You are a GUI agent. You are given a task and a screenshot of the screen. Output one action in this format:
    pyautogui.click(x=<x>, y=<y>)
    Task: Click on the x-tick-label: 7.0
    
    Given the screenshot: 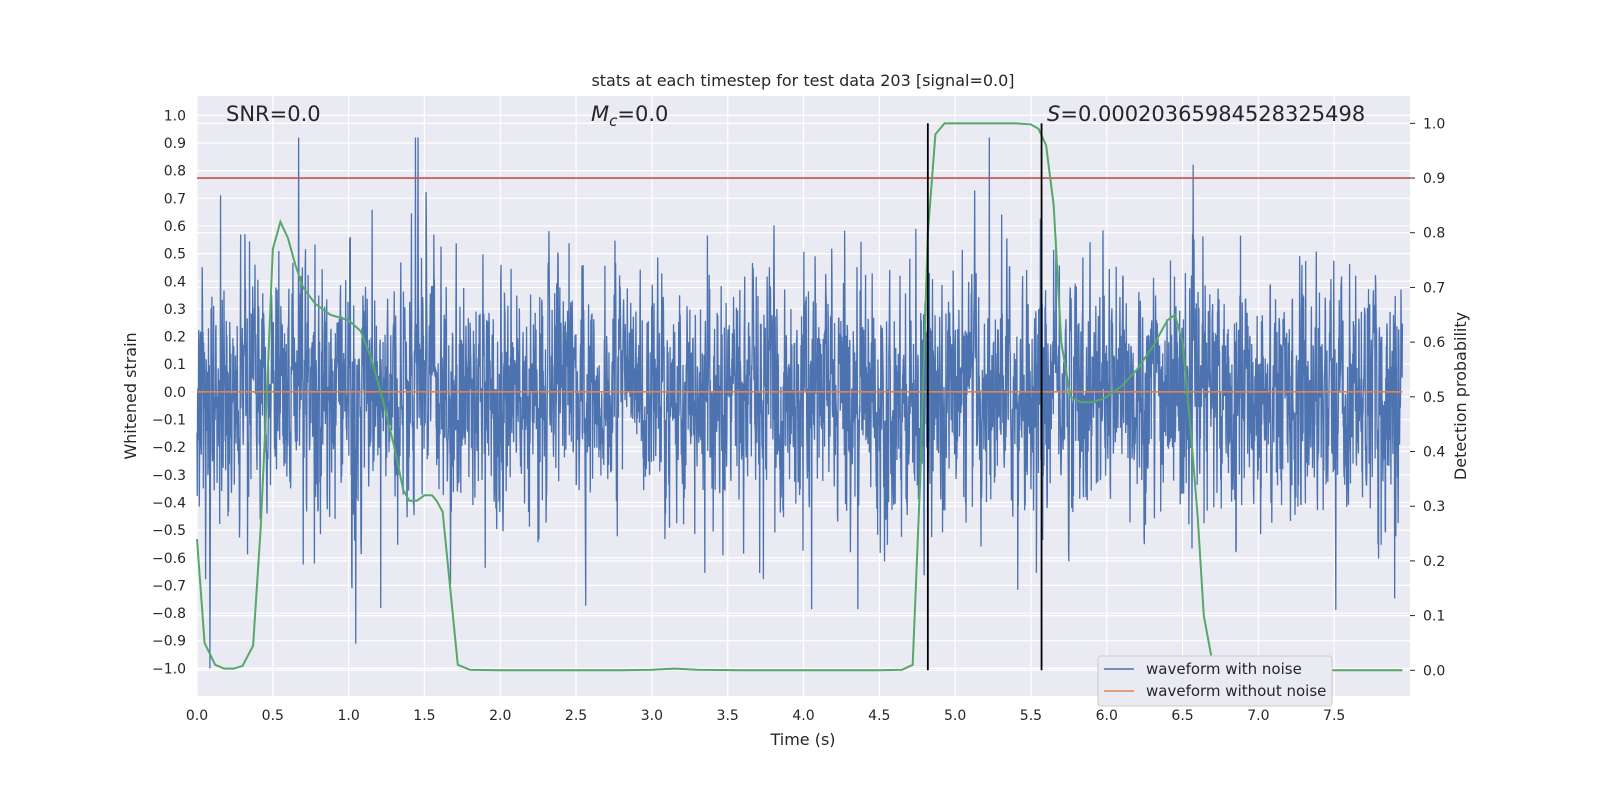 What is the action you would take?
    pyautogui.click(x=1258, y=716)
    